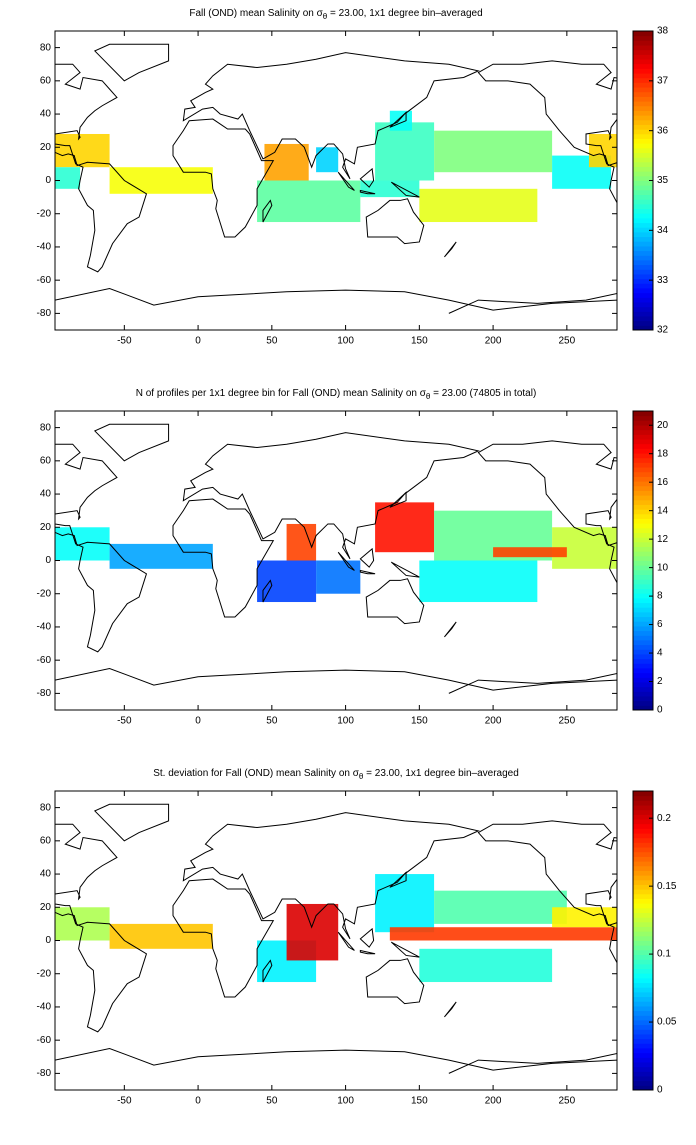  I want to click on colorbar-tick-label: 20, so click(663, 425).